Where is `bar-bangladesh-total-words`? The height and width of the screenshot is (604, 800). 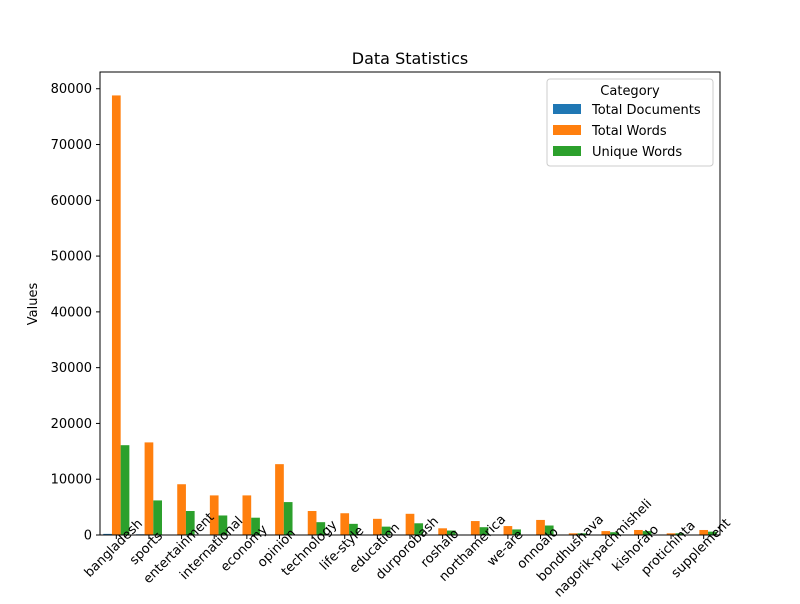
bar-bangladesh-total-words is located at coordinates (116, 315).